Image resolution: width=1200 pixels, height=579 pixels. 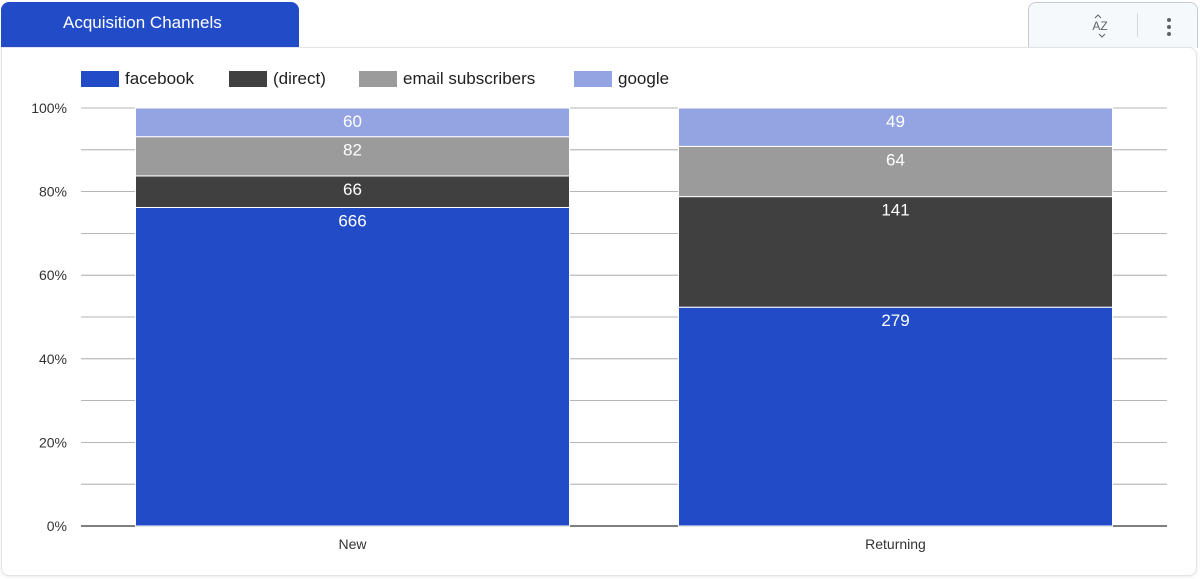 What do you see at coordinates (299, 78) in the screenshot?
I see `legend-label-direct: (direct)` at bounding box center [299, 78].